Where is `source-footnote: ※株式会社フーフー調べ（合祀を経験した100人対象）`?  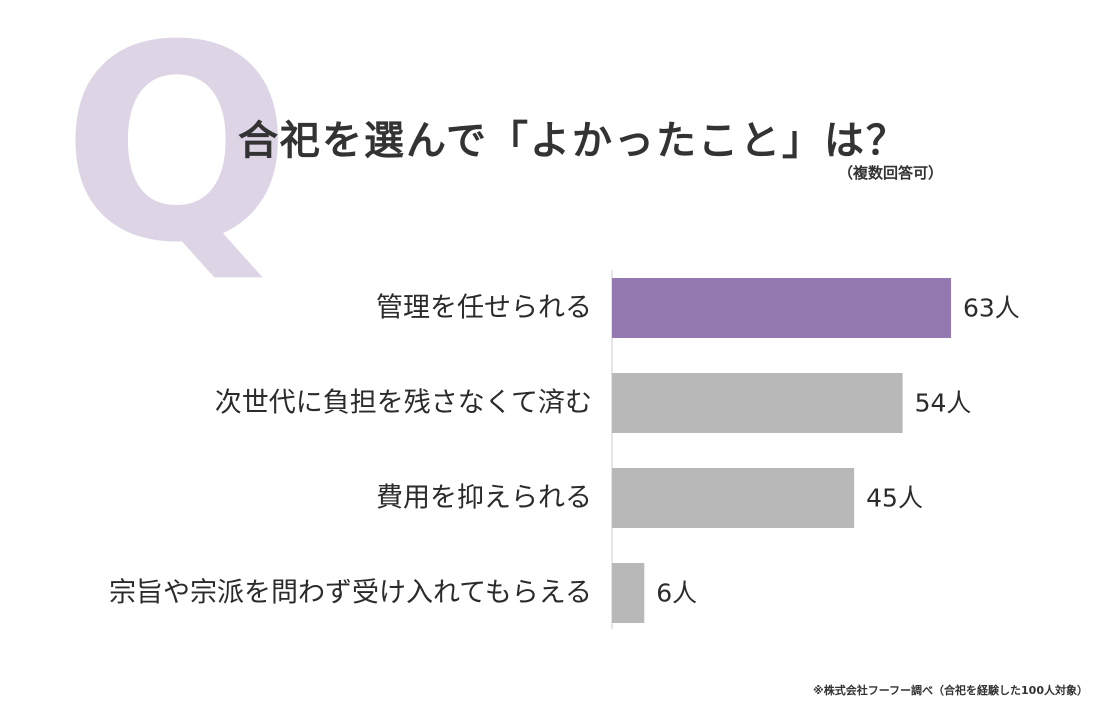
source-footnote: ※株式会社フーフー調べ（合祀を経験した100人対象） is located at coordinates (950, 690).